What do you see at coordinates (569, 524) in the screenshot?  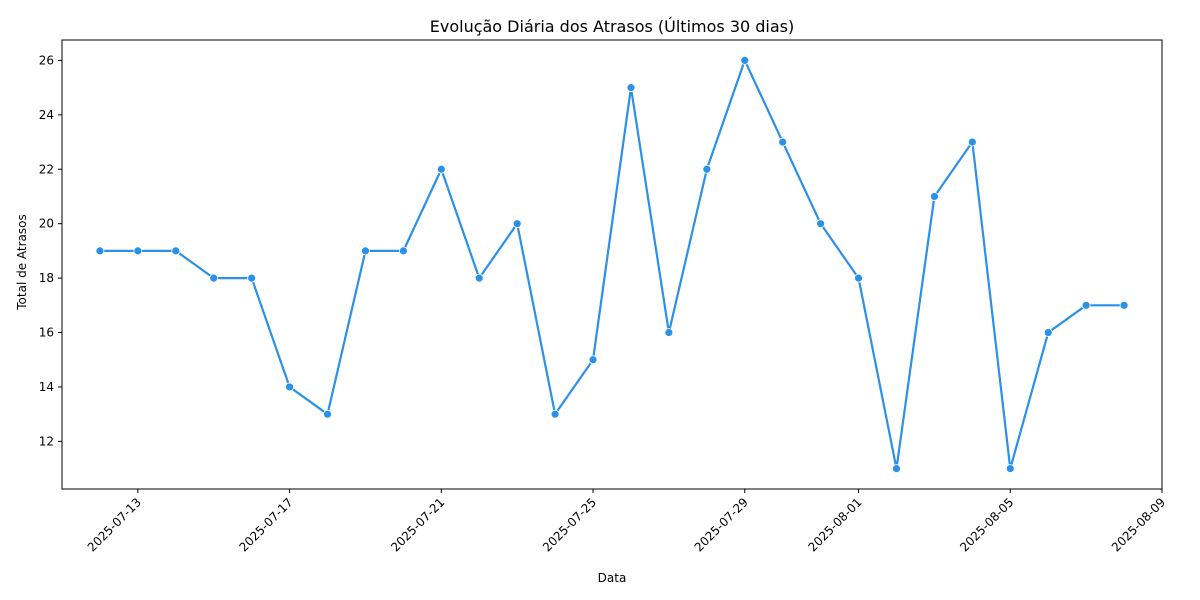 I see `x-tick-label: 2025-07-25` at bounding box center [569, 524].